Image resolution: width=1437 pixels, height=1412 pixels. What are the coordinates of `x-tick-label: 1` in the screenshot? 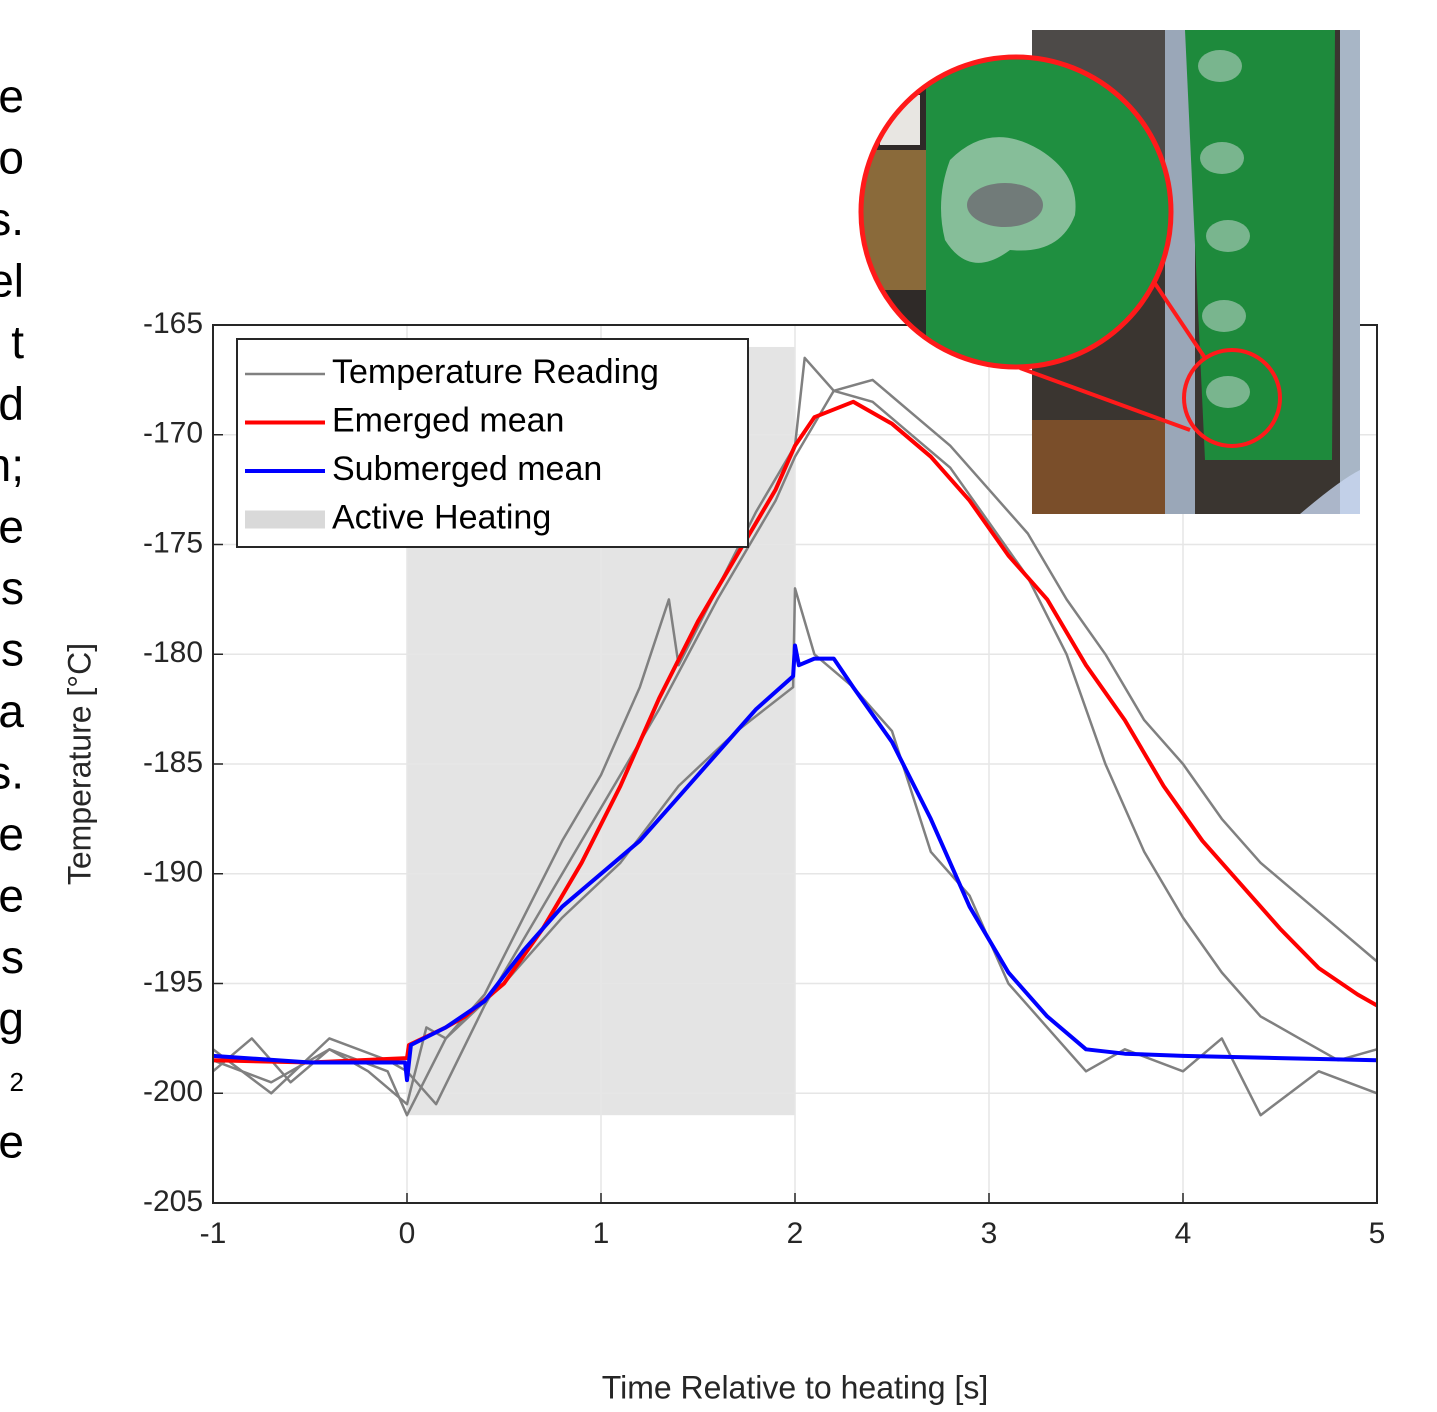 It's located at (601, 1233).